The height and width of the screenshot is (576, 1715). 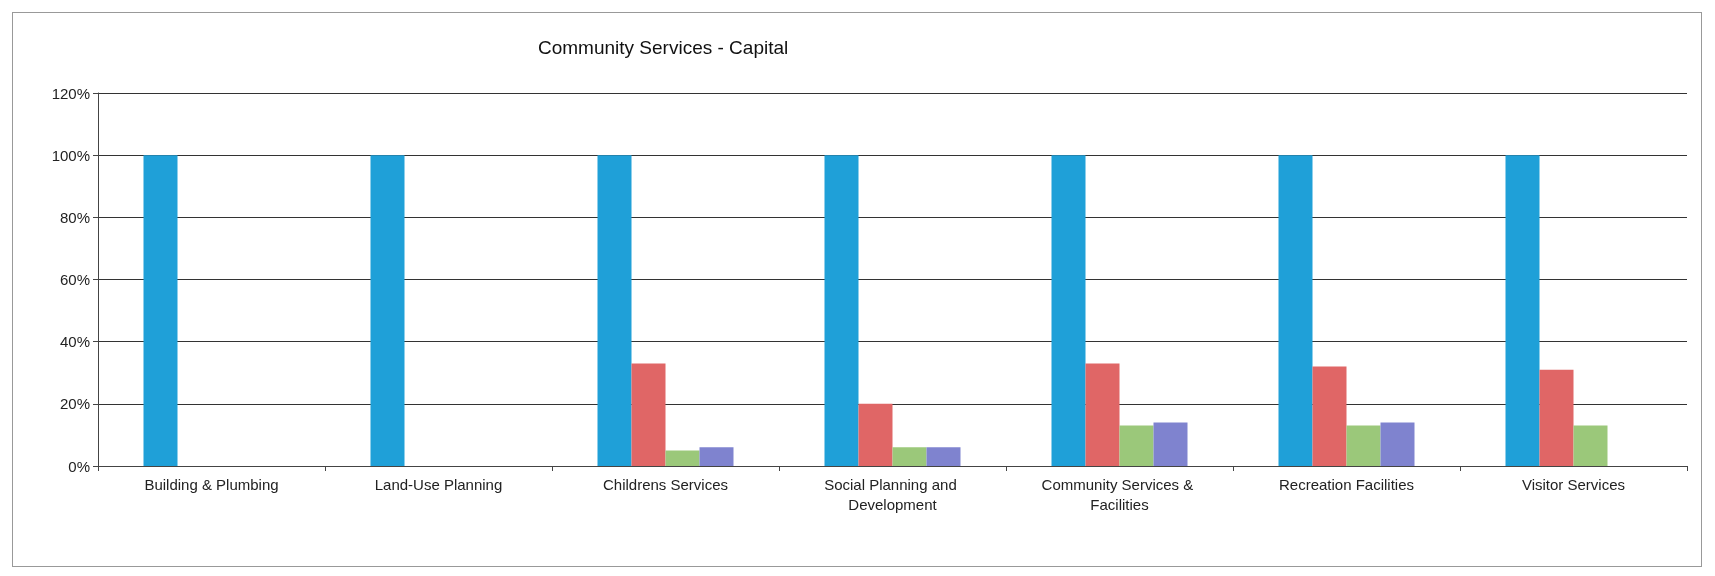 I want to click on x-tick-label: Childrens Services, so click(x=665, y=484).